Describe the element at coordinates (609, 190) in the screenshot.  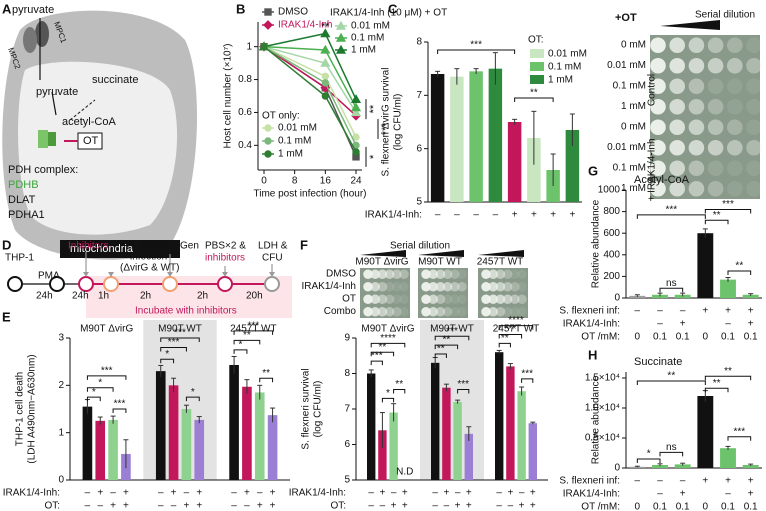
I see `y-tick-label: 1000` at that location.